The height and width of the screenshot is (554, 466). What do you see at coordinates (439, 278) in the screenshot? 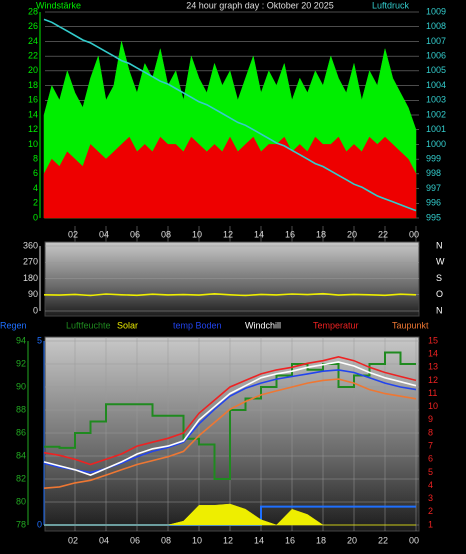
I see `y2-tick-label: S` at bounding box center [439, 278].